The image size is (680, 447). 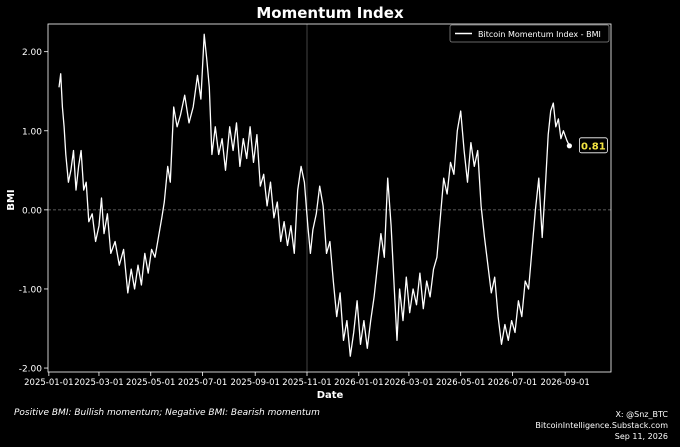 I want to click on y-axis-label: BMI, so click(x=11, y=199).